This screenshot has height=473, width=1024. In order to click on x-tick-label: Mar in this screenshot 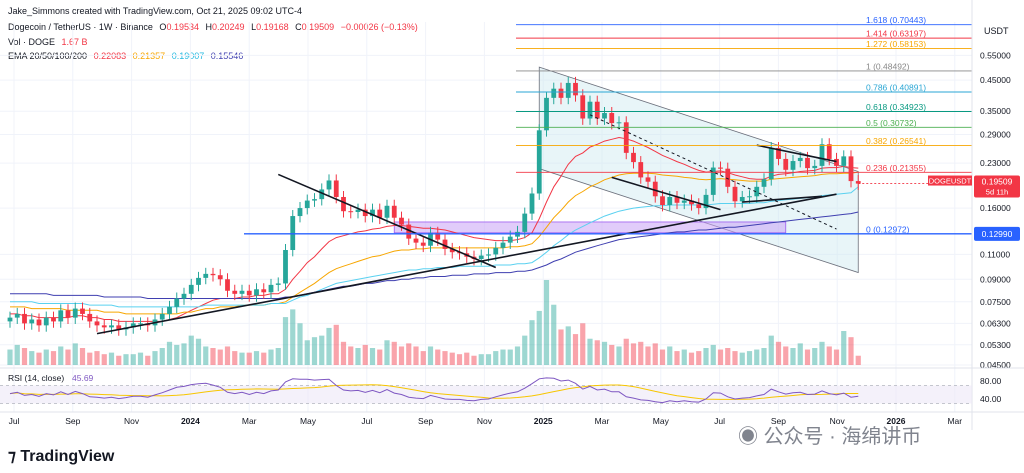, I will do `click(602, 421)`.